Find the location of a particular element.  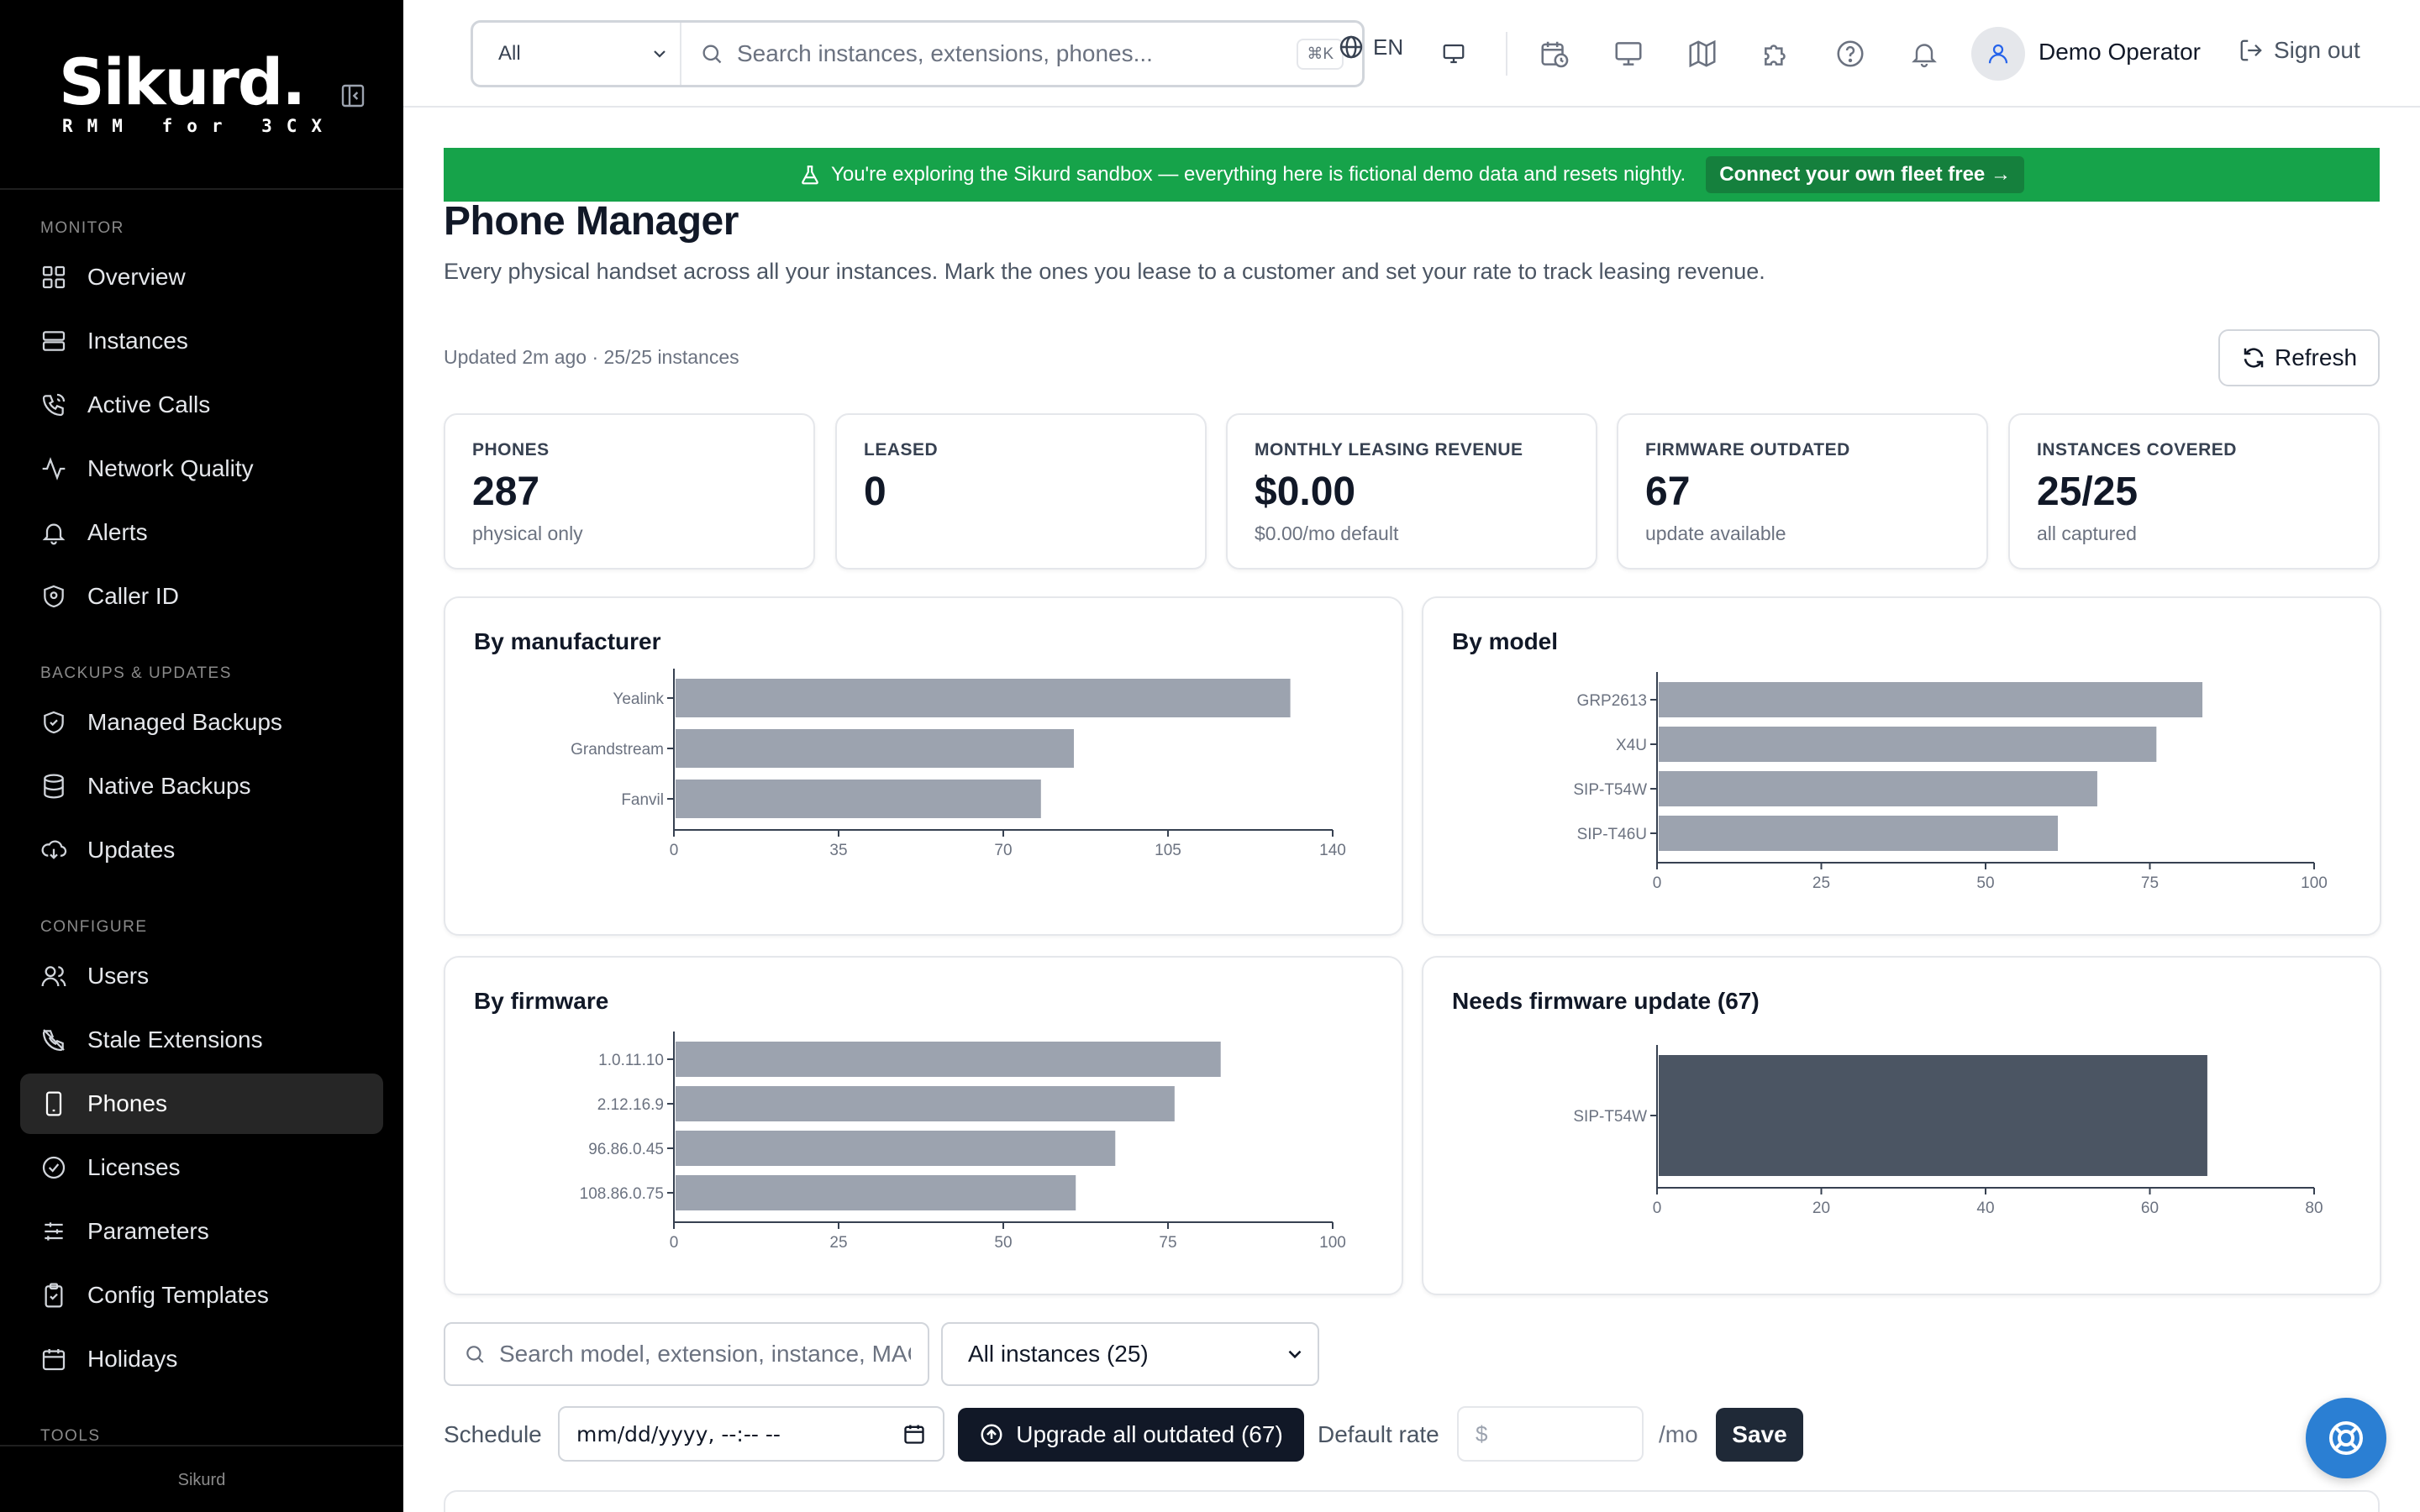

y-tick-label: SIP-T46U is located at coordinates (1612, 834).